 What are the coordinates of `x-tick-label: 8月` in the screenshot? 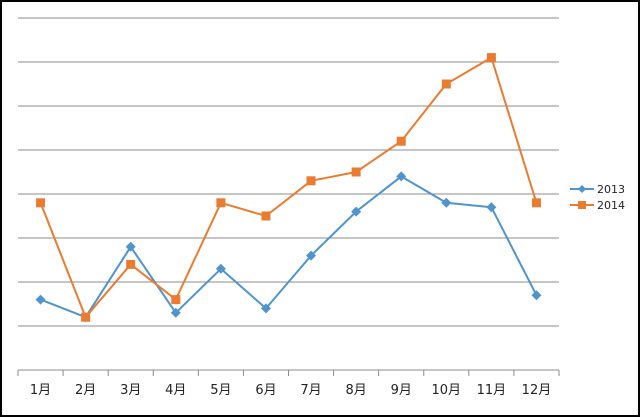 It's located at (355, 390).